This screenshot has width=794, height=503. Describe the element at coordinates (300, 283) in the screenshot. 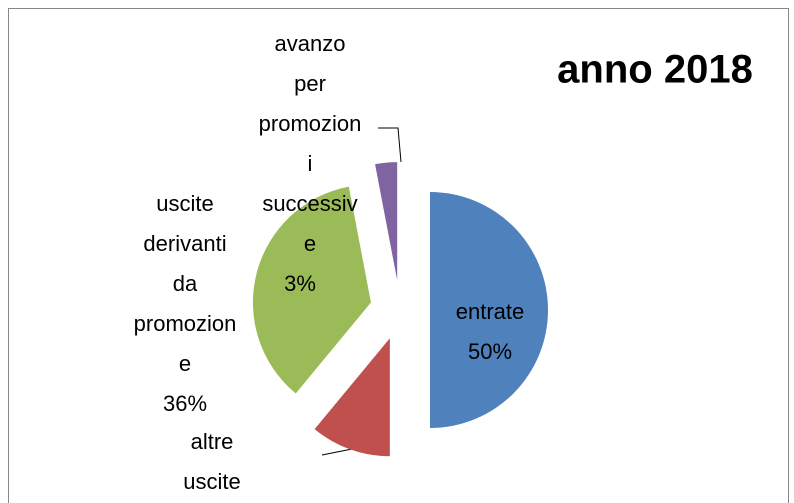

I see `value-label: 3%` at that location.